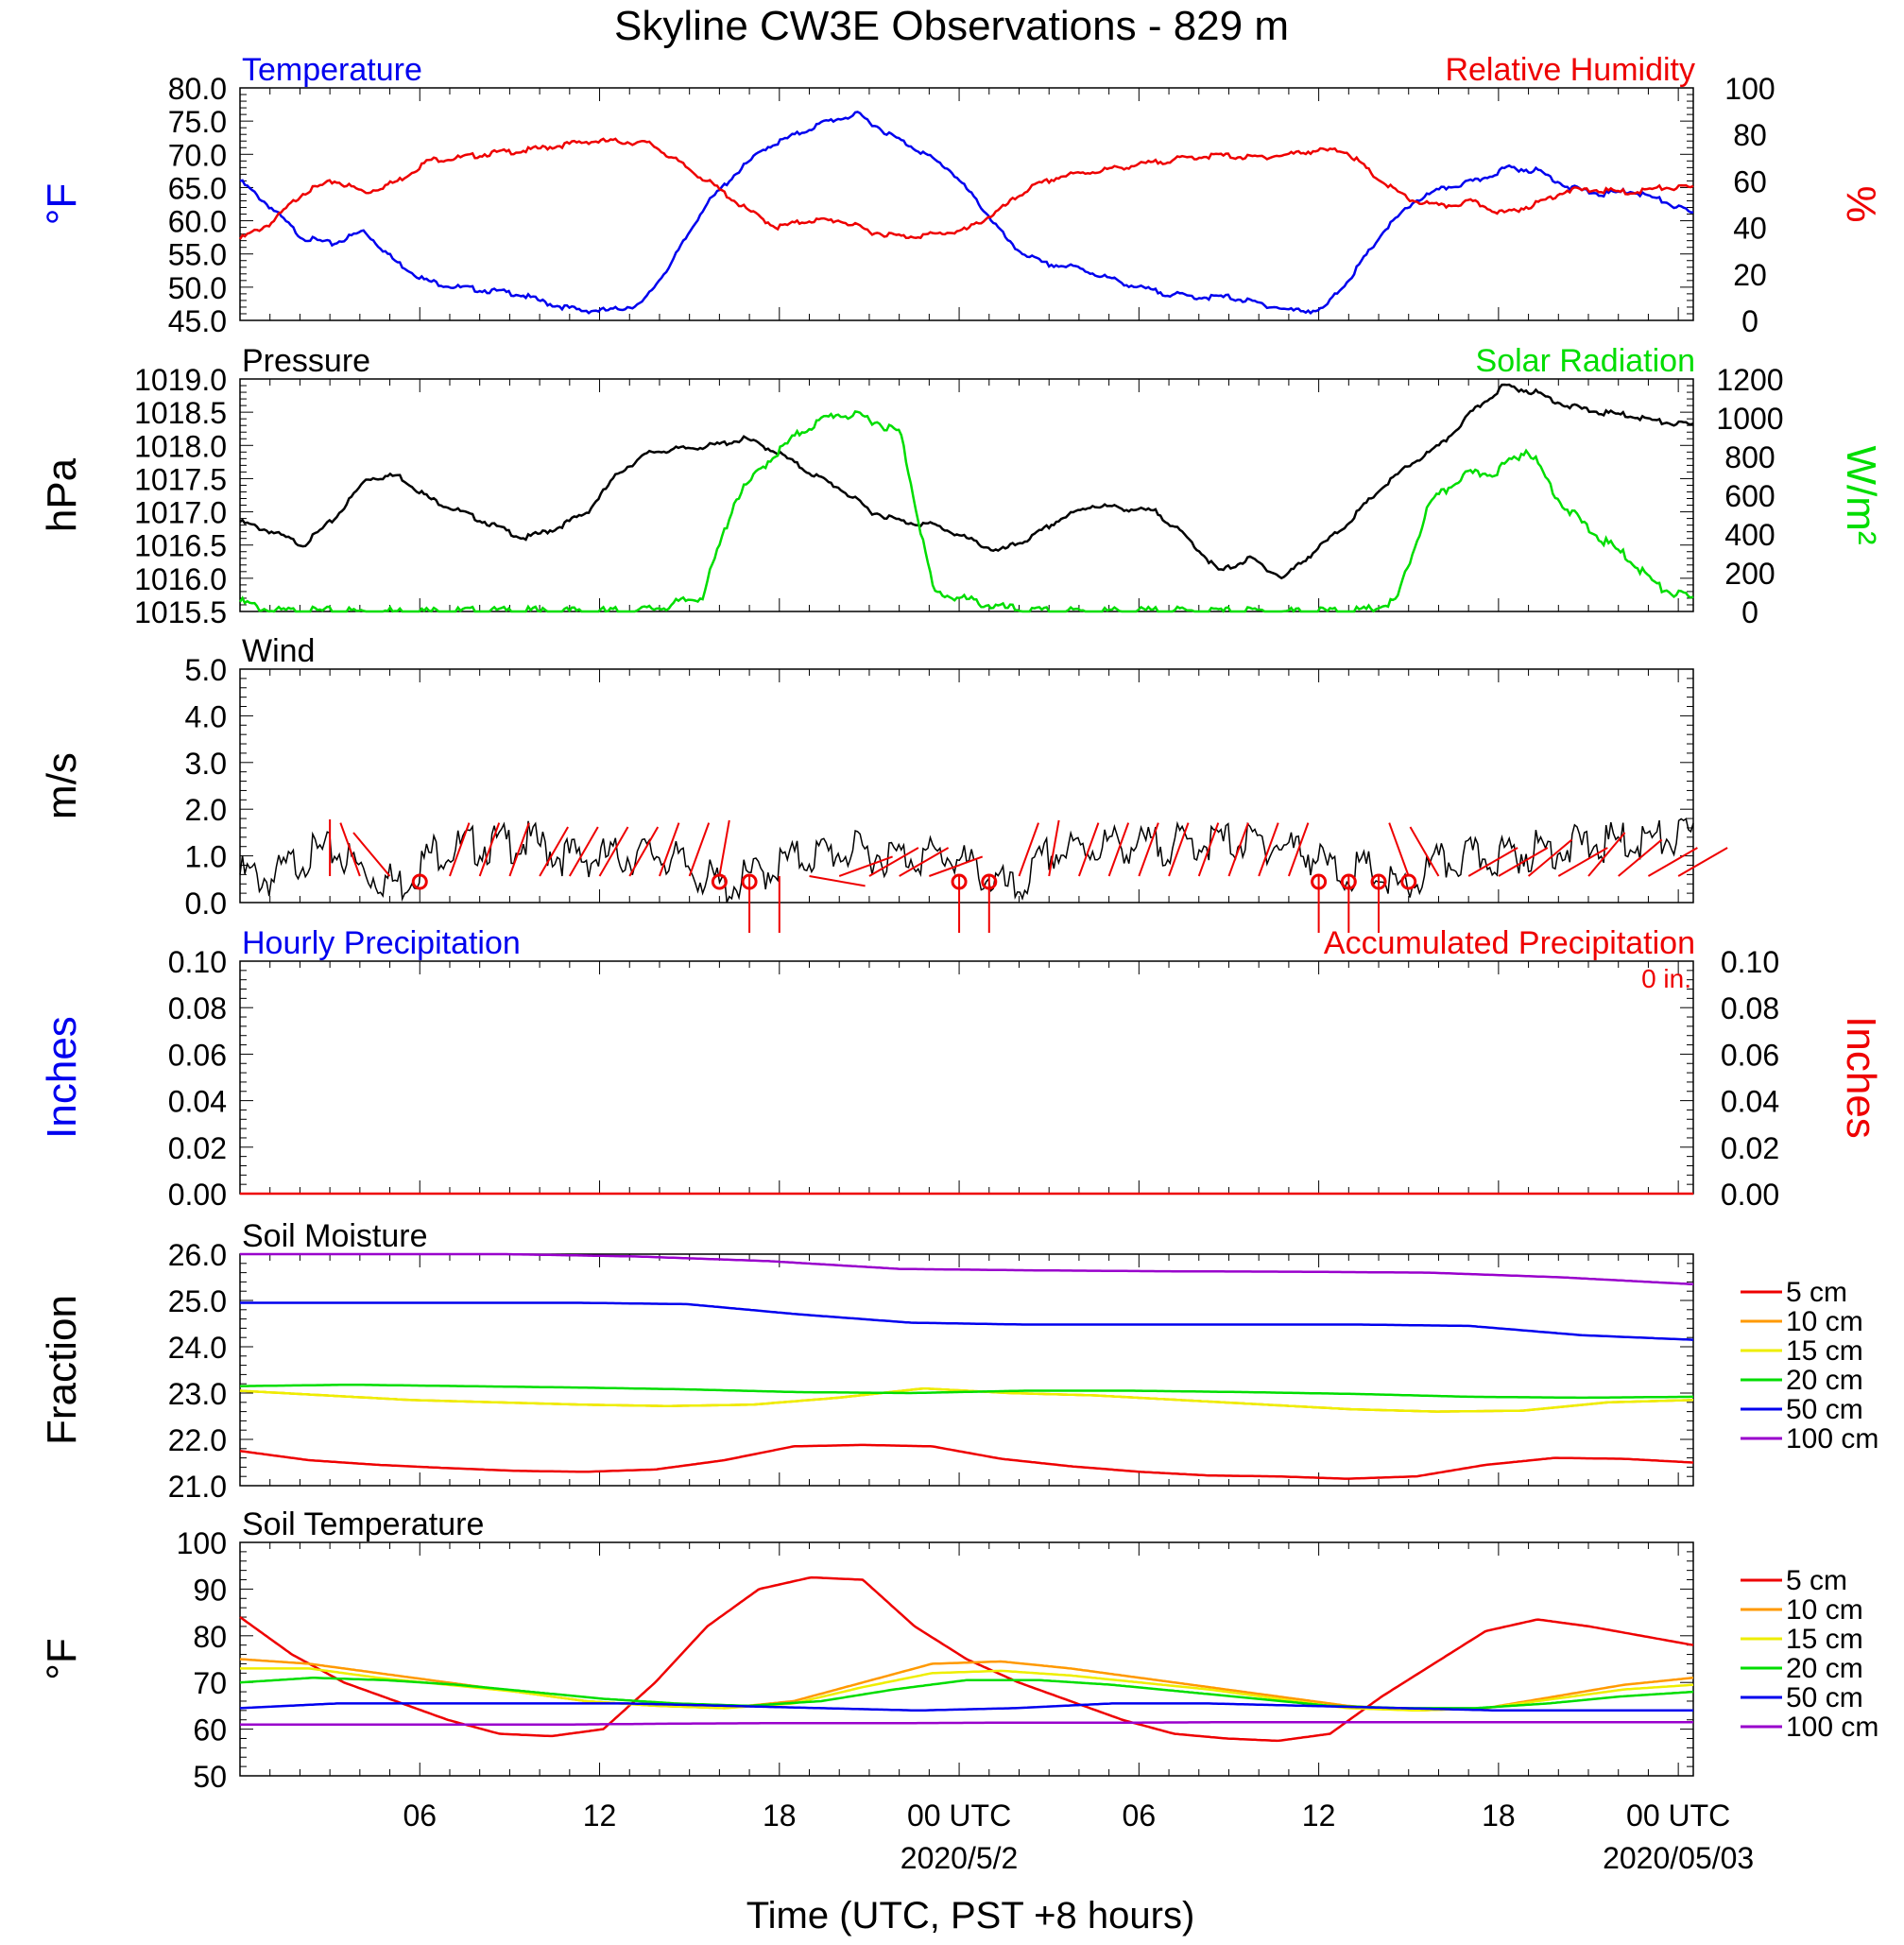 Image resolution: width=1904 pixels, height=1945 pixels. Describe the element at coordinates (197, 1255) in the screenshot. I see `y-tick-label-left: 26.0` at that location.